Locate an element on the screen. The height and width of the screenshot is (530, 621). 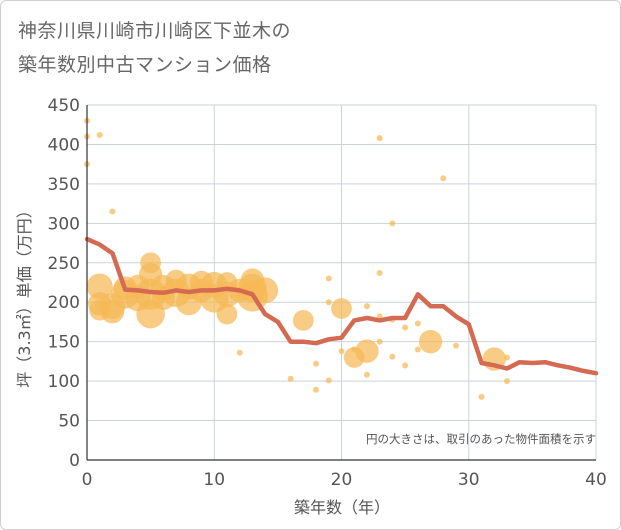
x-tick-label: 20 is located at coordinates (342, 480).